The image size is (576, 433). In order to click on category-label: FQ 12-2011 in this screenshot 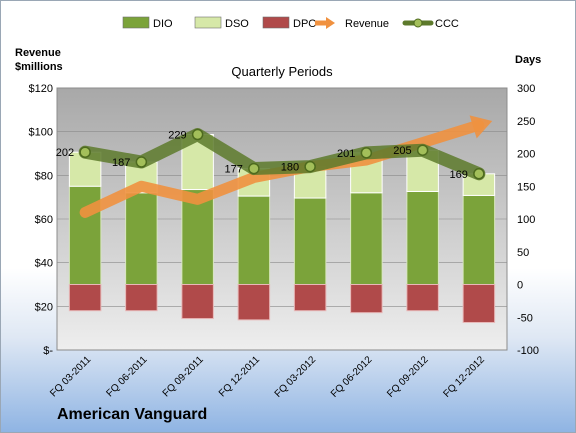, I will do `click(239, 376)`.